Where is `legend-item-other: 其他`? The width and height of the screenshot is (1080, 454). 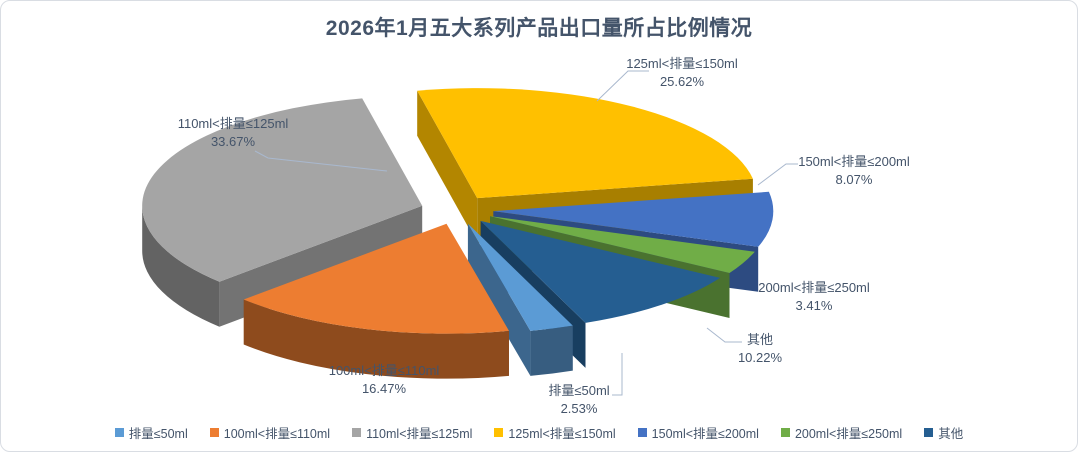
legend-item-other: 其他 is located at coordinates (943, 432).